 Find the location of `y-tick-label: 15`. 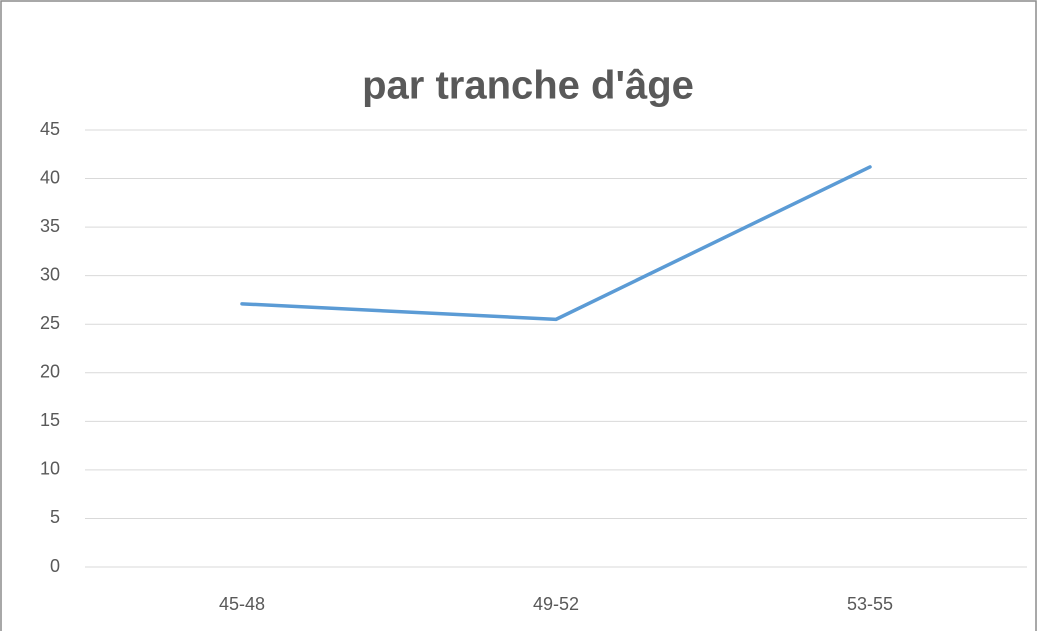

y-tick-label: 15 is located at coordinates (50, 420).